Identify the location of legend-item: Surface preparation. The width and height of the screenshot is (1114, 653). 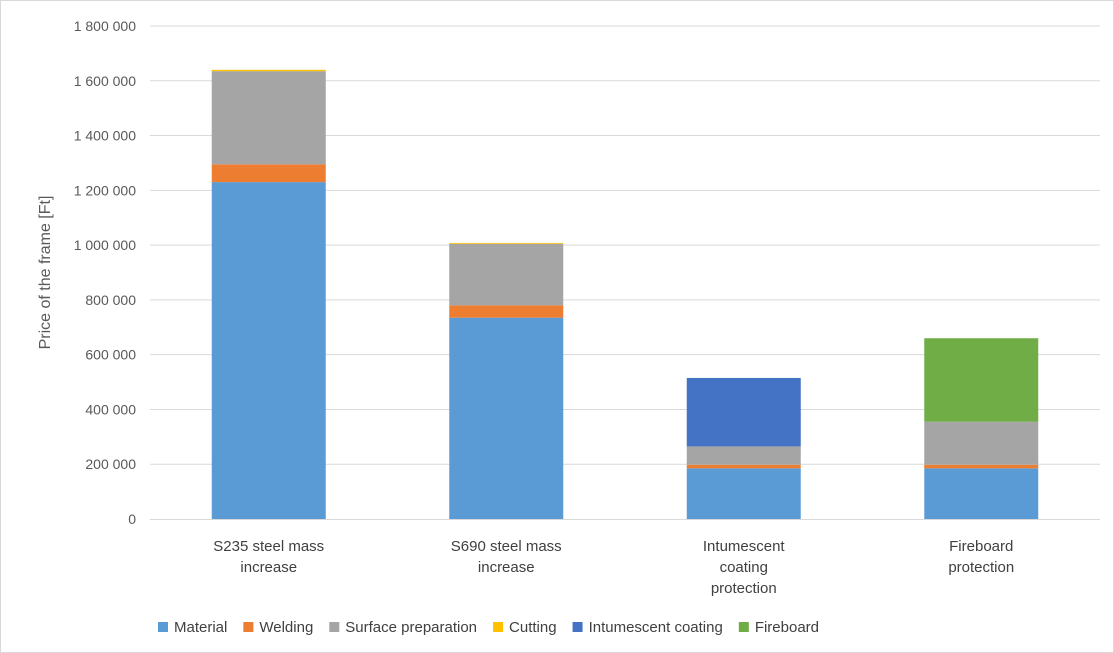
(403, 627).